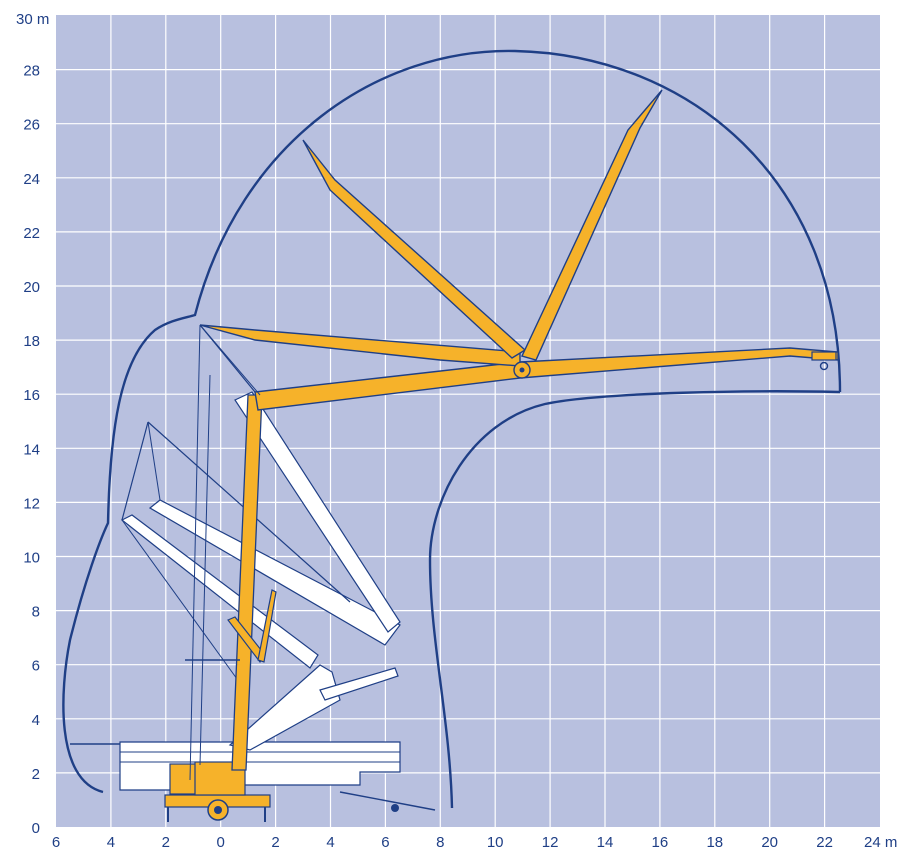 This screenshot has width=903, height=857. What do you see at coordinates (31, 341) in the screenshot?
I see `y-tick-label: 18` at bounding box center [31, 341].